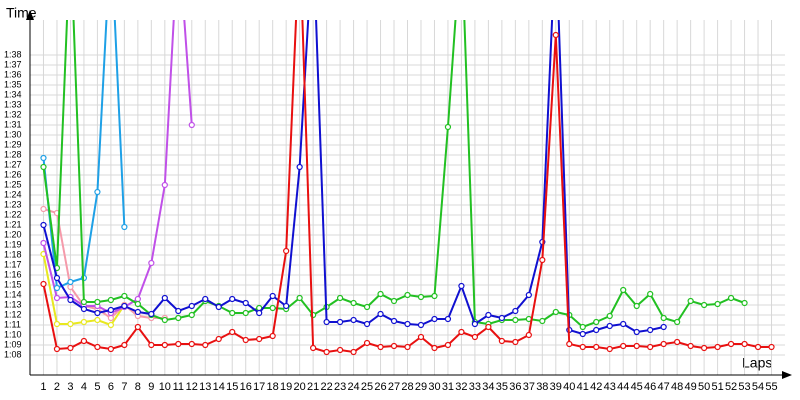 This screenshot has height=400, width=800. What do you see at coordinates (691, 387) in the screenshot?
I see `x-tick-label: 49` at bounding box center [691, 387].